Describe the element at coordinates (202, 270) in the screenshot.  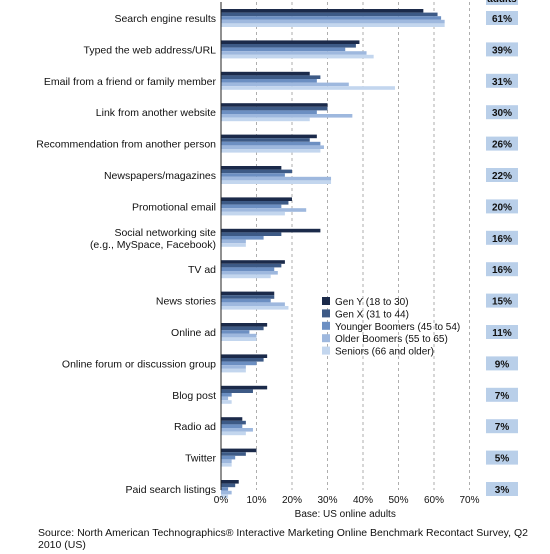
I see `category-label: TV ad` at that location.